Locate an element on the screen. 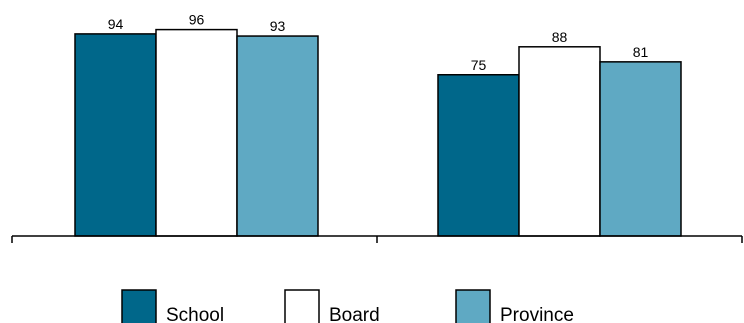 The width and height of the screenshot is (744, 323). legend-swatch-province is located at coordinates (473, 306).